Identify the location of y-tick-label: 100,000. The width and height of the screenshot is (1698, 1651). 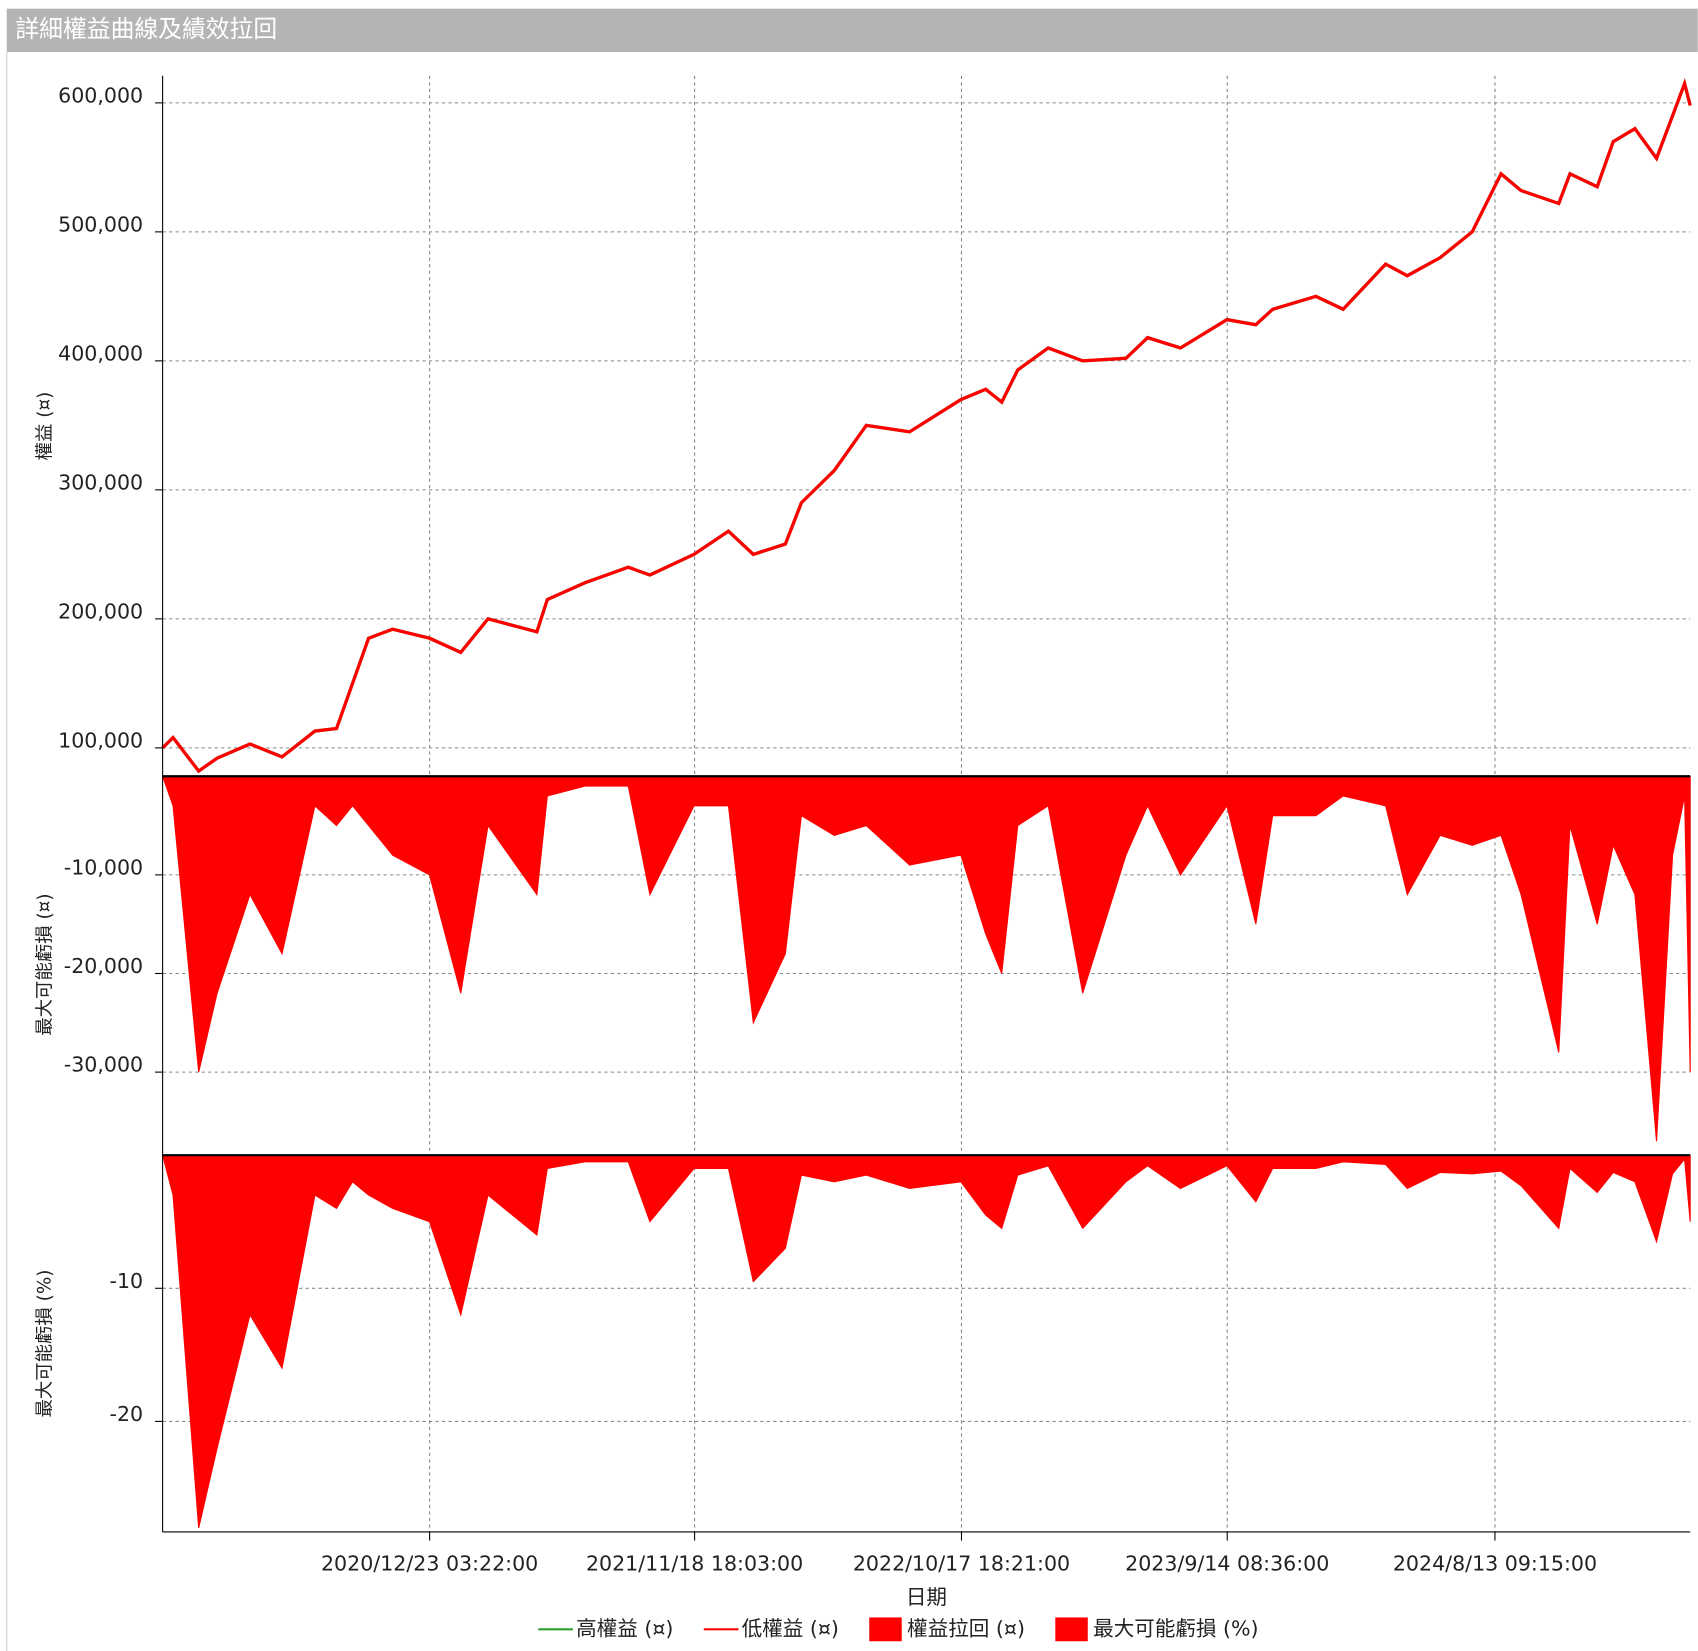
(100, 740).